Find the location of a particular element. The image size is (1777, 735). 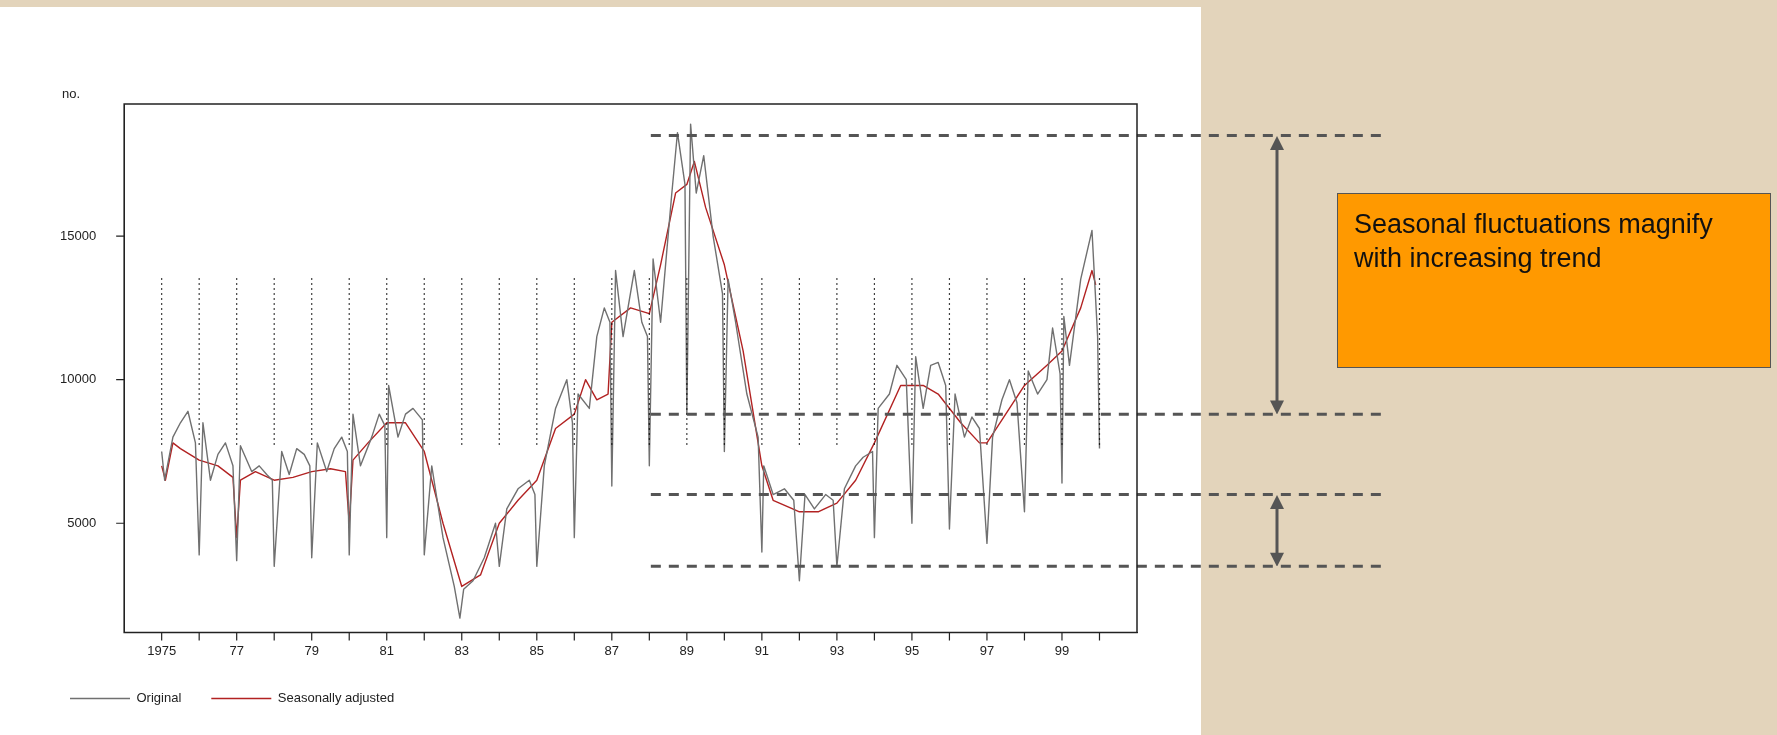

y-tick-label: 10000 is located at coordinates (78, 379).